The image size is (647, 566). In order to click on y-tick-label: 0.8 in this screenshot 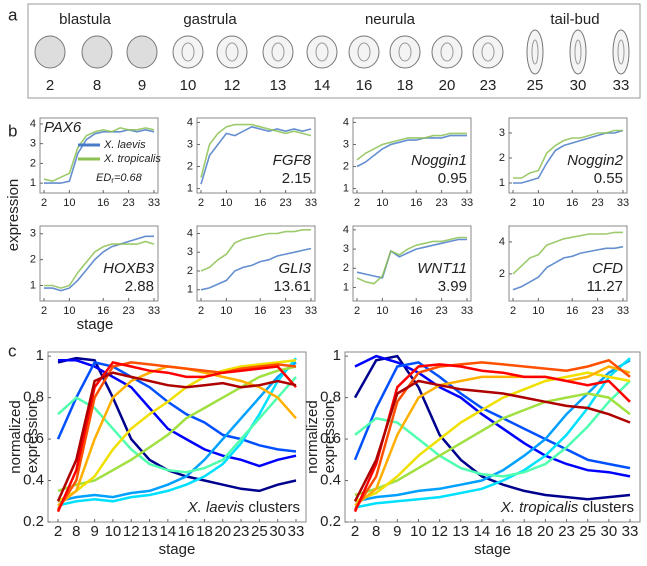, I will do `click(33, 397)`.